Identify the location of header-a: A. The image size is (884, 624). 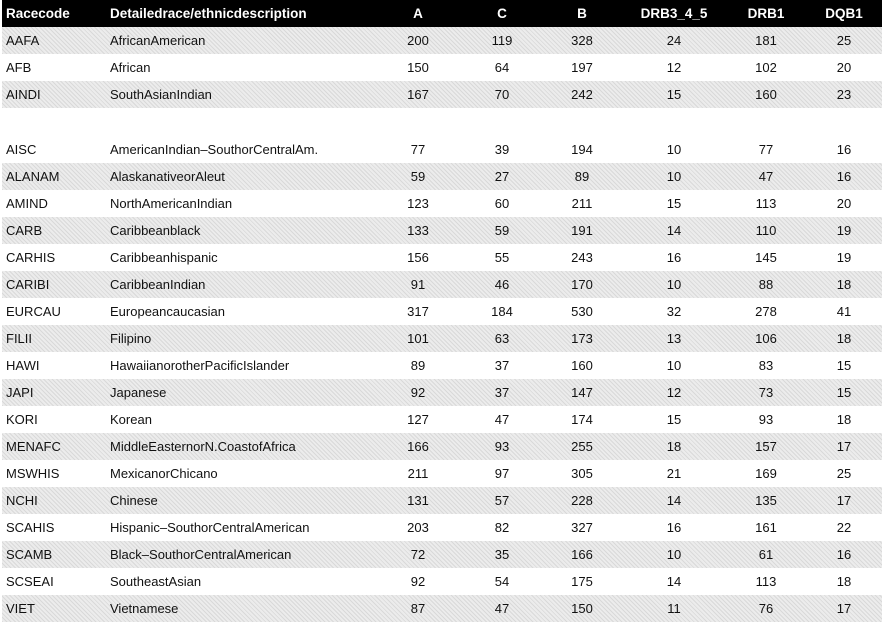
(418, 13).